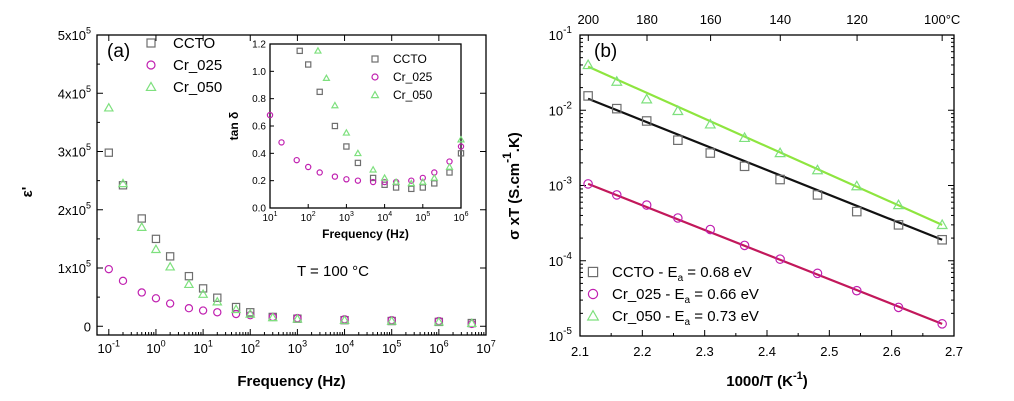 This screenshot has width=1014, height=401. I want to click on inset-x-axis-label: Frequency (Hz), so click(365, 234).